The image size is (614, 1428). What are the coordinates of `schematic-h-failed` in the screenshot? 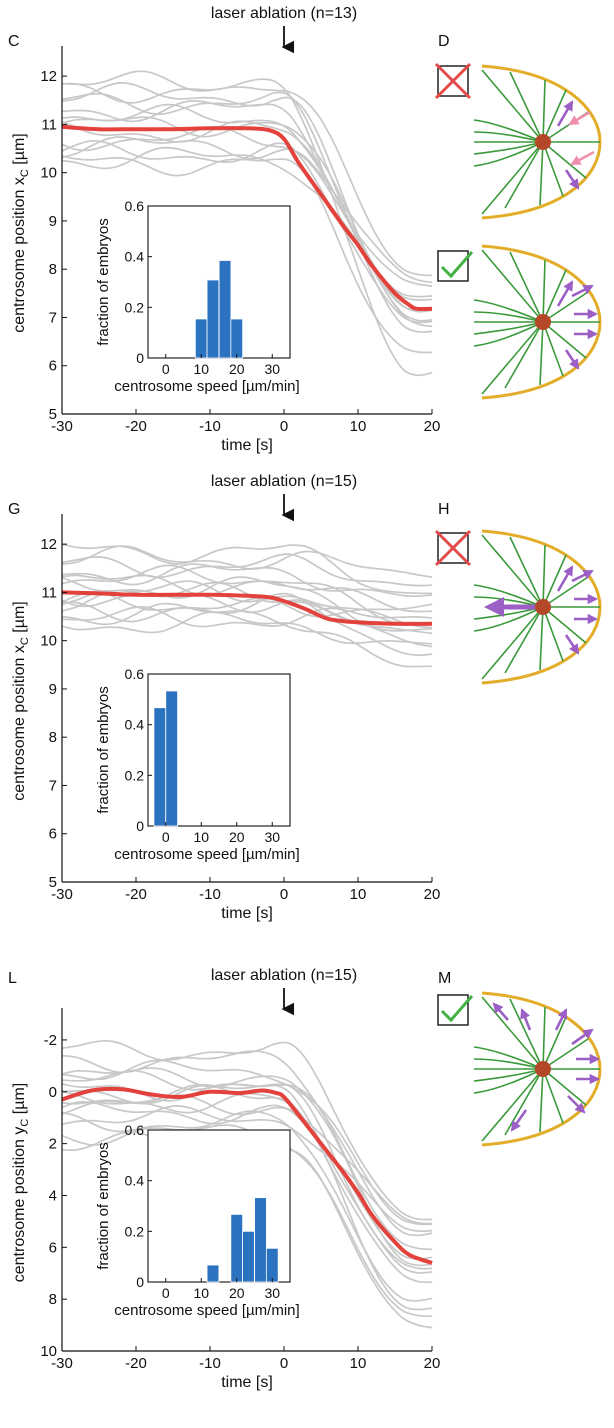 It's located at (518, 607).